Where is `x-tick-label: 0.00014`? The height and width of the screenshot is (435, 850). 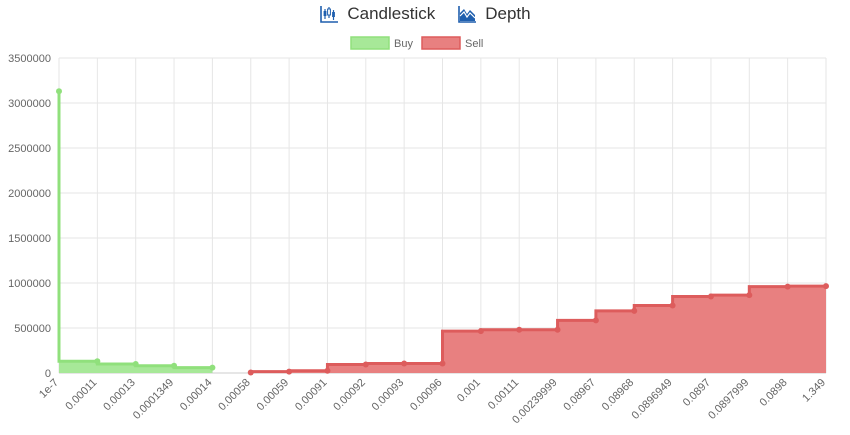 x-tick-label: 0.00014 is located at coordinates (196, 395).